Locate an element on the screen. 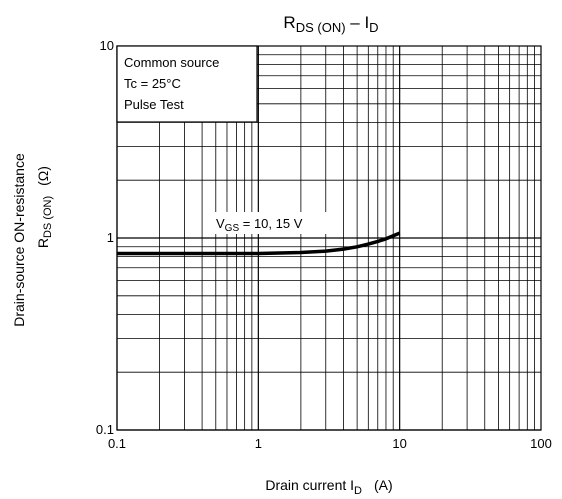 The height and width of the screenshot is (499, 562). x-axis-label: Drain current ID (A) is located at coordinates (328, 487).